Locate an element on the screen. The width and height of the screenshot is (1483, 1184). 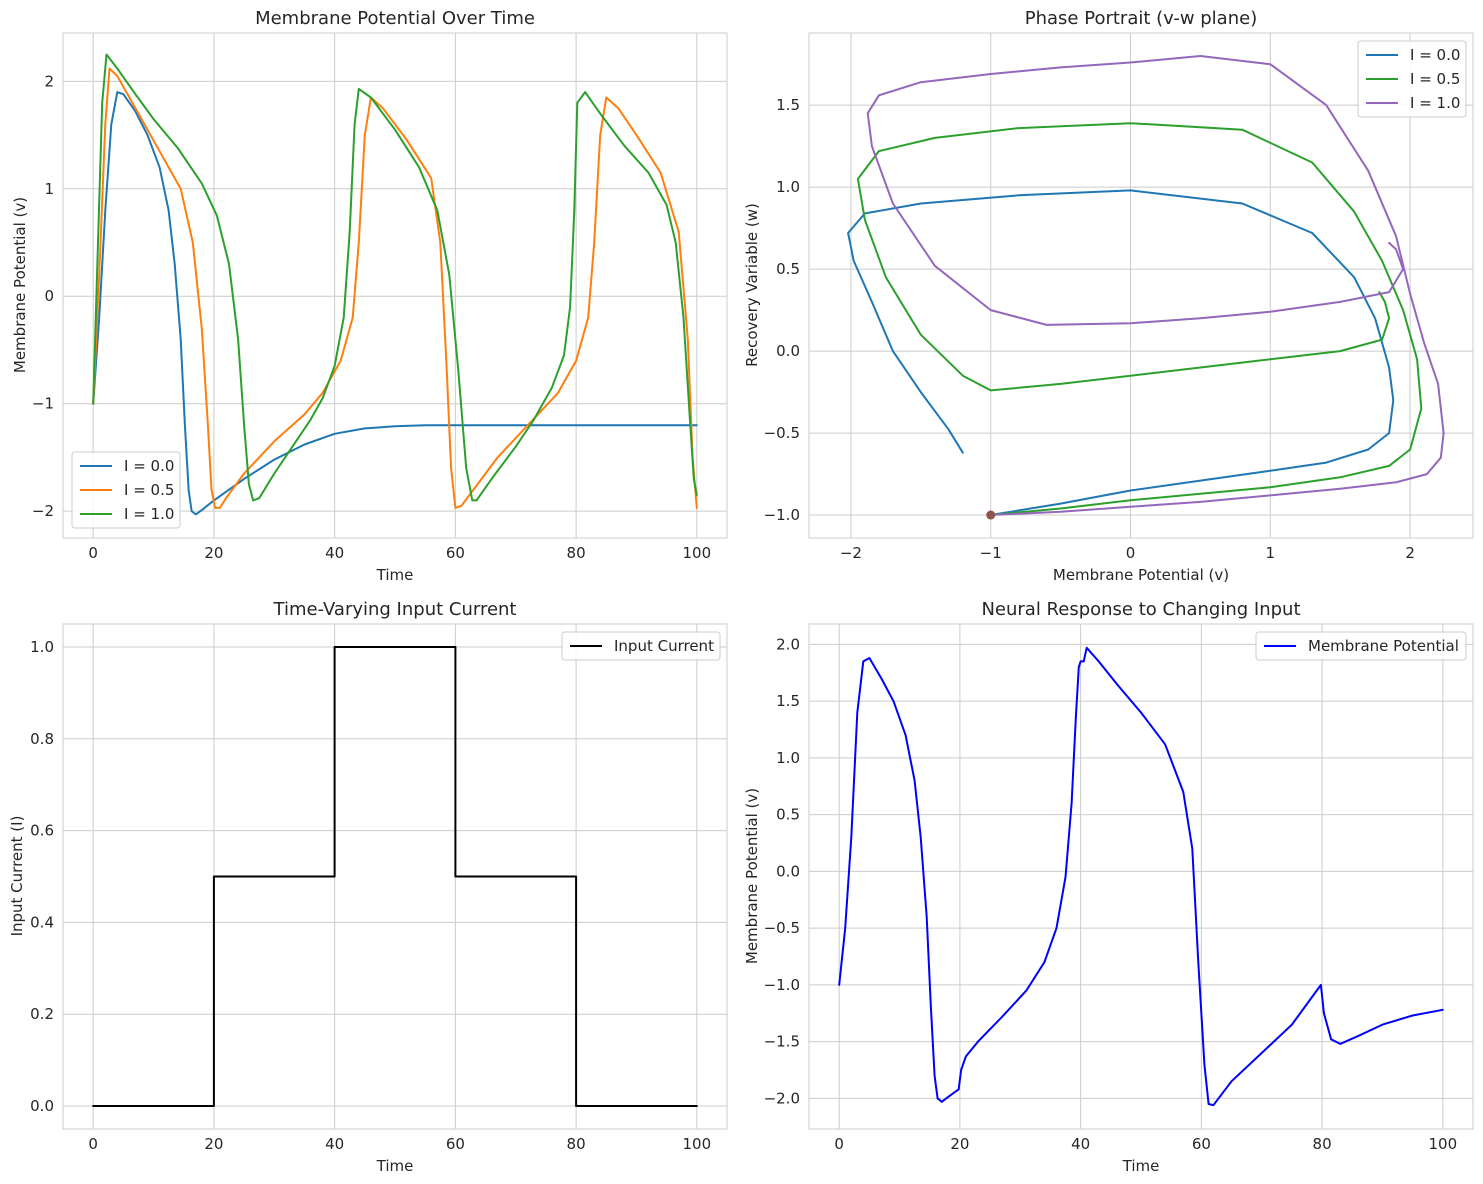
chart-title: Phase Portrait (v-w plane) is located at coordinates (1141, 18).